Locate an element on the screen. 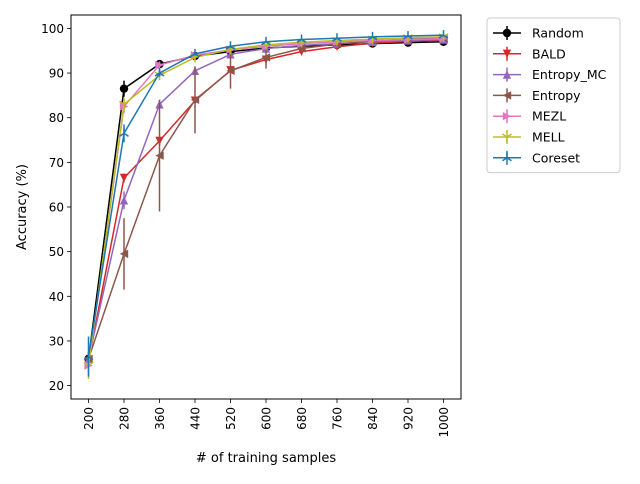 The image size is (640, 484). legend-item: Entropy is located at coordinates (537, 95).